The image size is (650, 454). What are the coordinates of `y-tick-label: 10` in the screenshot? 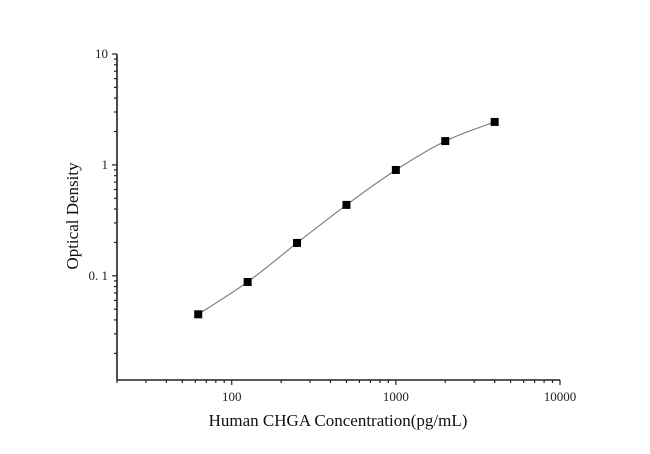 It's located at (101, 53).